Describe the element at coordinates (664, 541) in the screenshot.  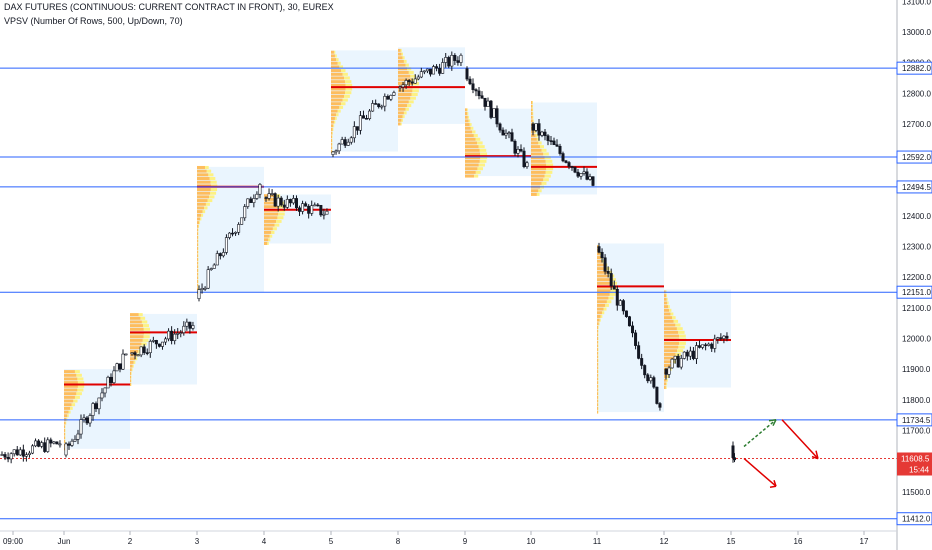
I see `time-tick-label: 12` at that location.